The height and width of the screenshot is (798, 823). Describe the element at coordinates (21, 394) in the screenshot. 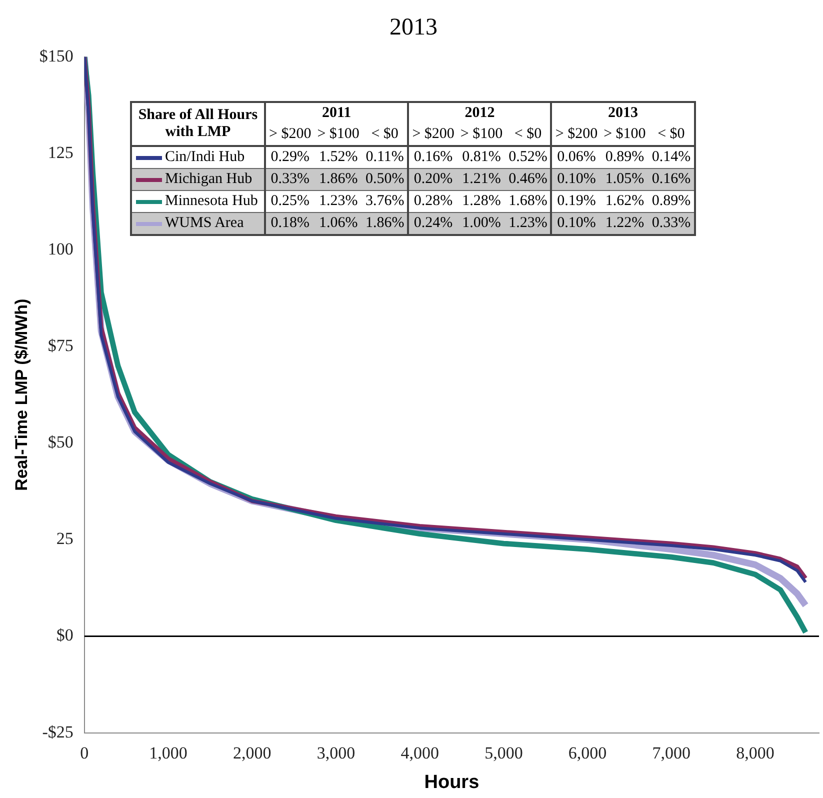

I see `y-axis-title: Real-Time LMP ($/MWh)` at that location.